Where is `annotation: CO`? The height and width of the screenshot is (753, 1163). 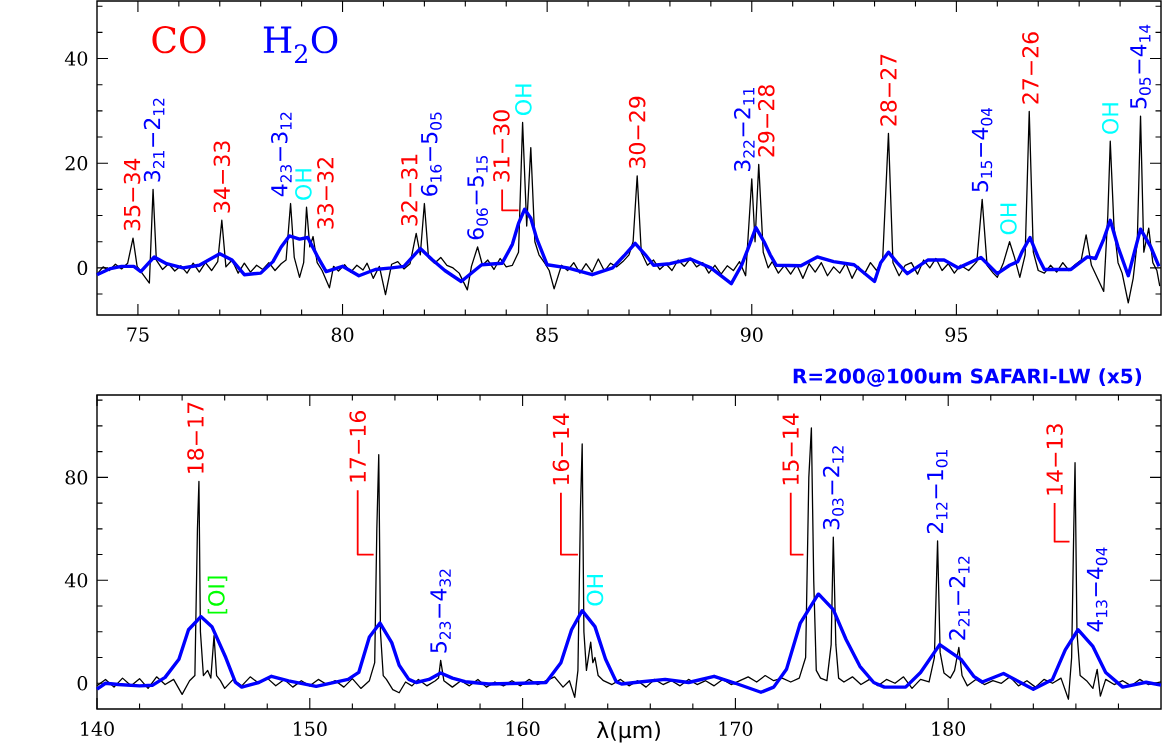 annotation: CO is located at coordinates (179, 40).